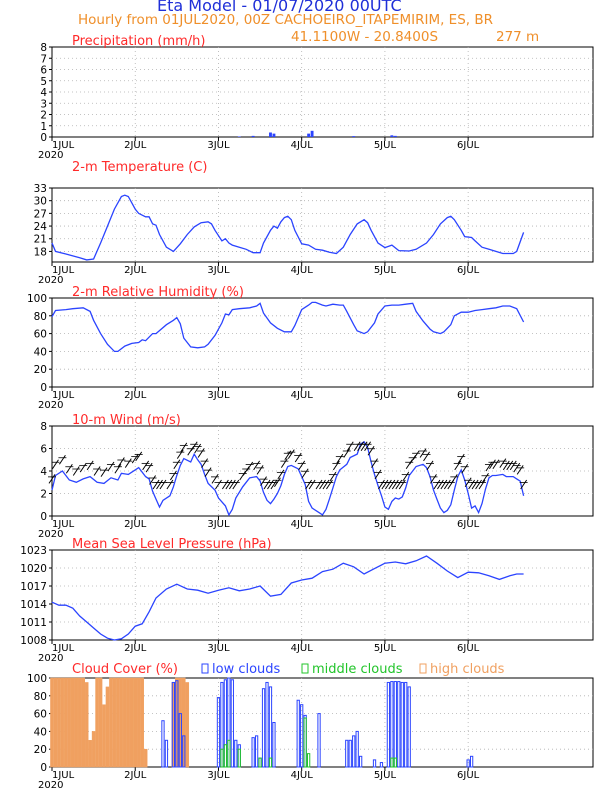 The image size is (612, 792). Describe the element at coordinates (43, 48) in the screenshot. I see `y-tick-label: 8` at that location.